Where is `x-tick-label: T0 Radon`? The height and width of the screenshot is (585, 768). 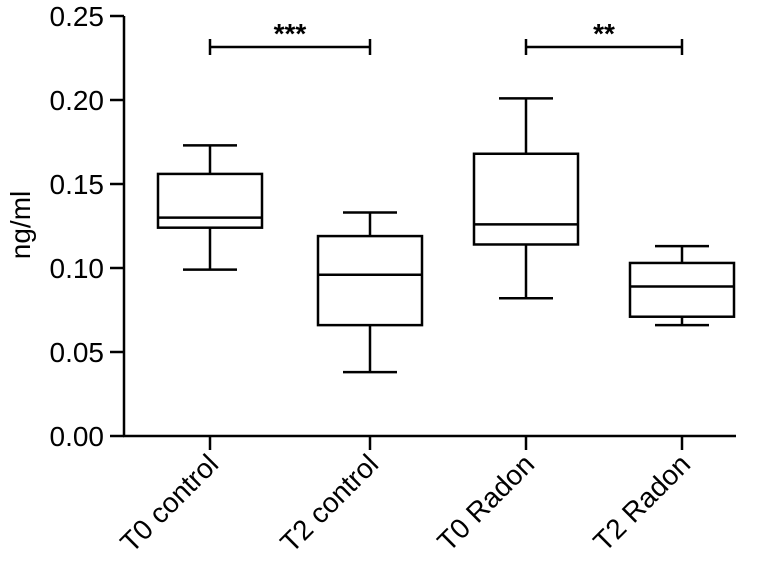 x-tick-label: T0 Radon is located at coordinates (485, 502).